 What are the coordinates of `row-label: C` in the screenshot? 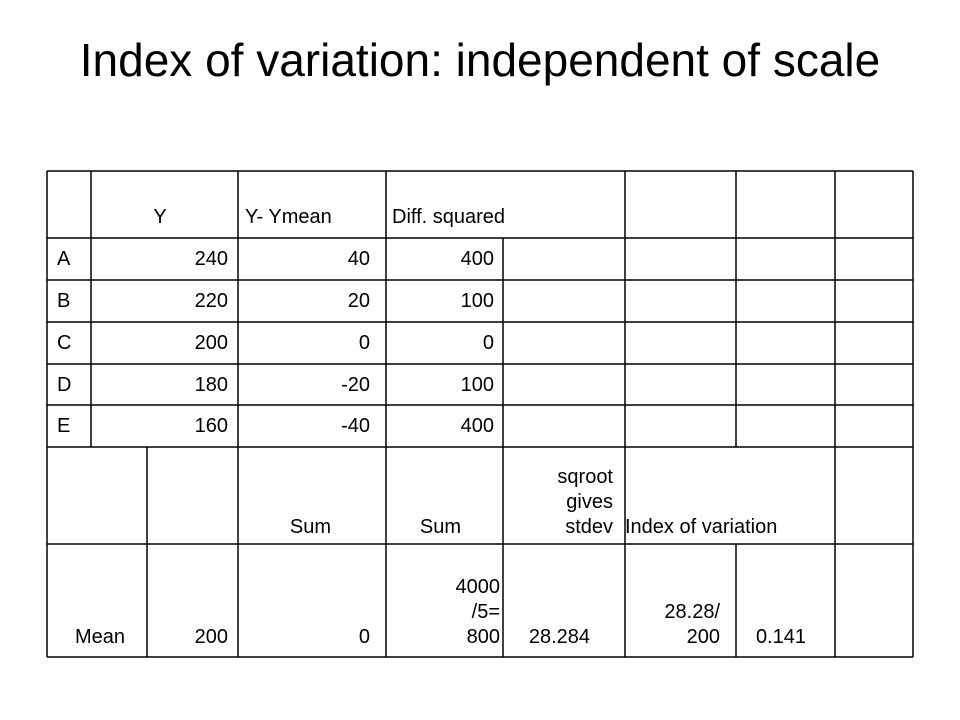 It's located at (64, 343).